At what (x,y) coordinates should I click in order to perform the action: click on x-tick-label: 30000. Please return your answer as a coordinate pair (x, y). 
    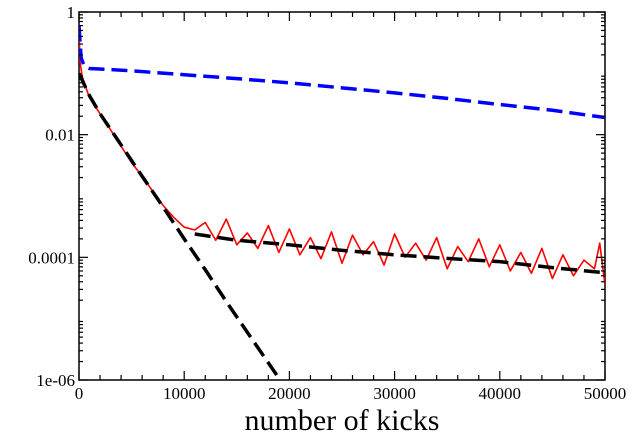
    Looking at the image, I should click on (394, 393).